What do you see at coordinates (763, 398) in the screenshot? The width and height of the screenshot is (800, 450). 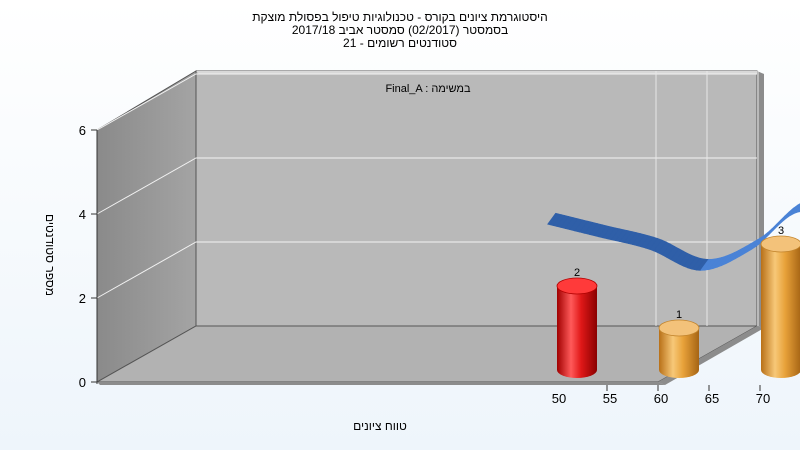 I see `x-tick-label: 70` at bounding box center [763, 398].